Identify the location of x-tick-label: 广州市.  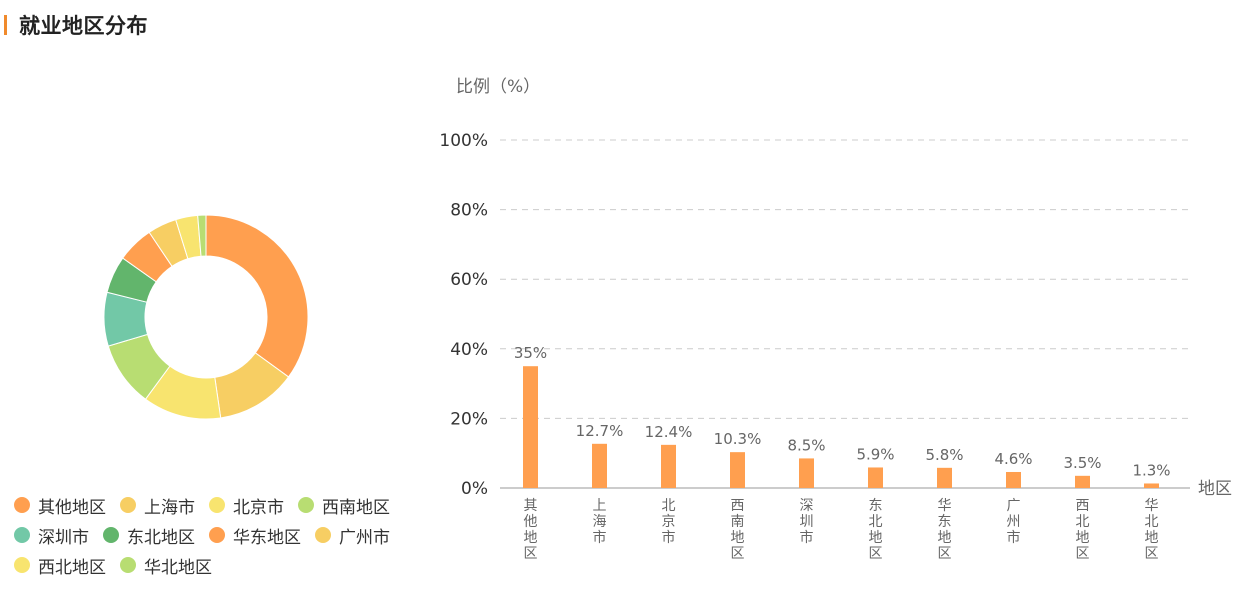
(1014, 522).